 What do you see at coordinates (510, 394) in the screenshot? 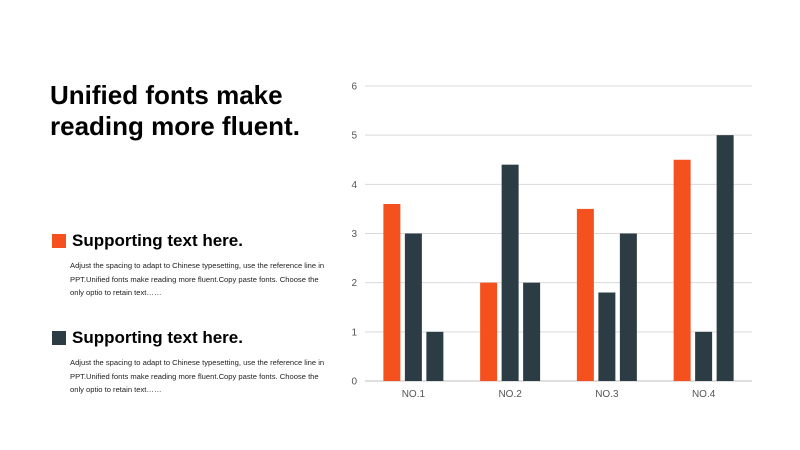
I see `x-tick-label-2: NO.2` at bounding box center [510, 394].